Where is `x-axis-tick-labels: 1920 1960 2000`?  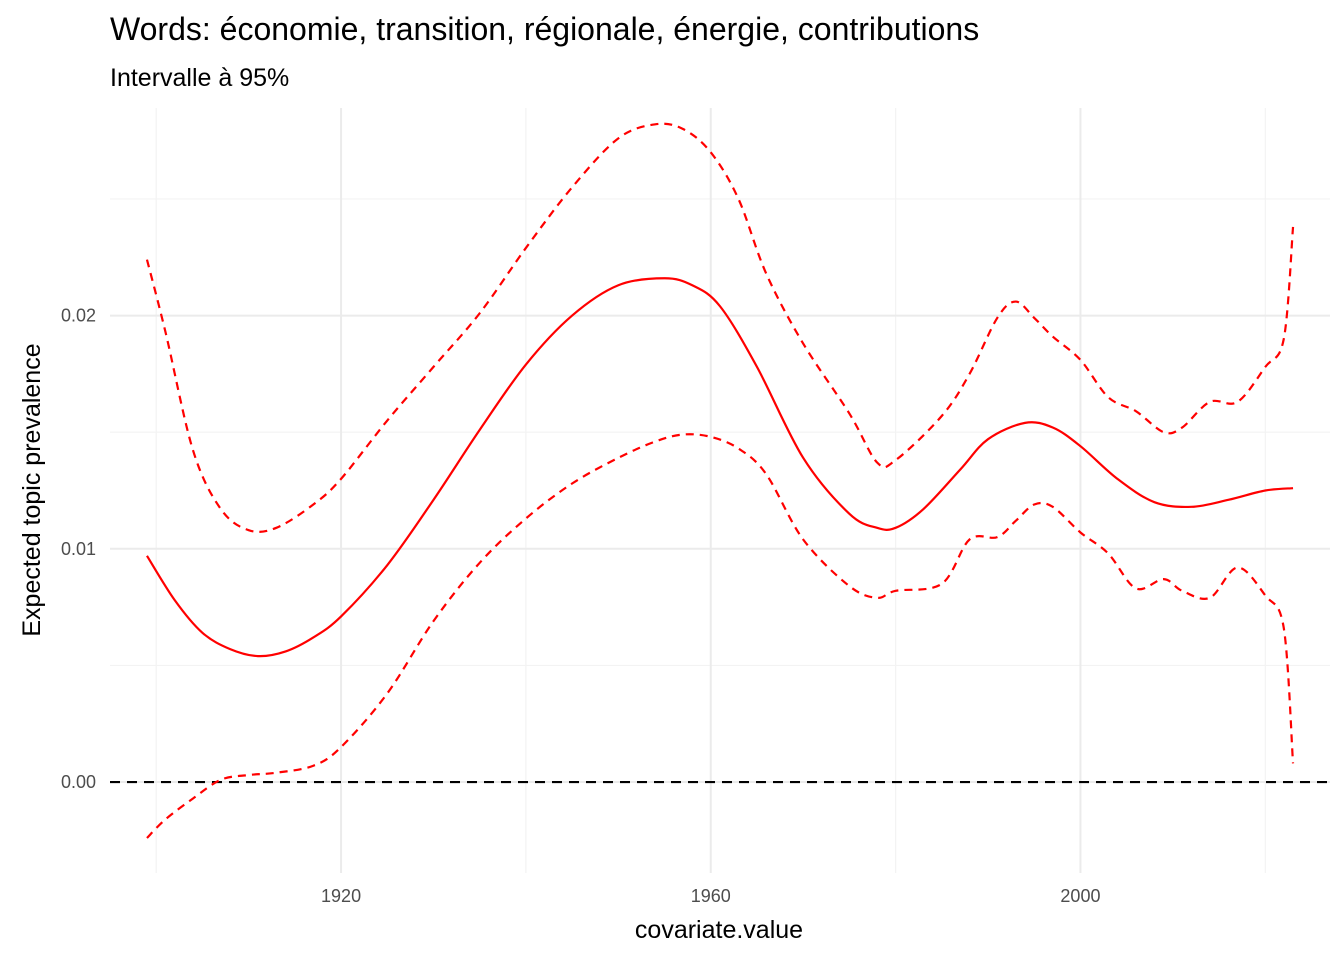 x-axis-tick-labels: 1920 1960 2000 is located at coordinates (710, 896).